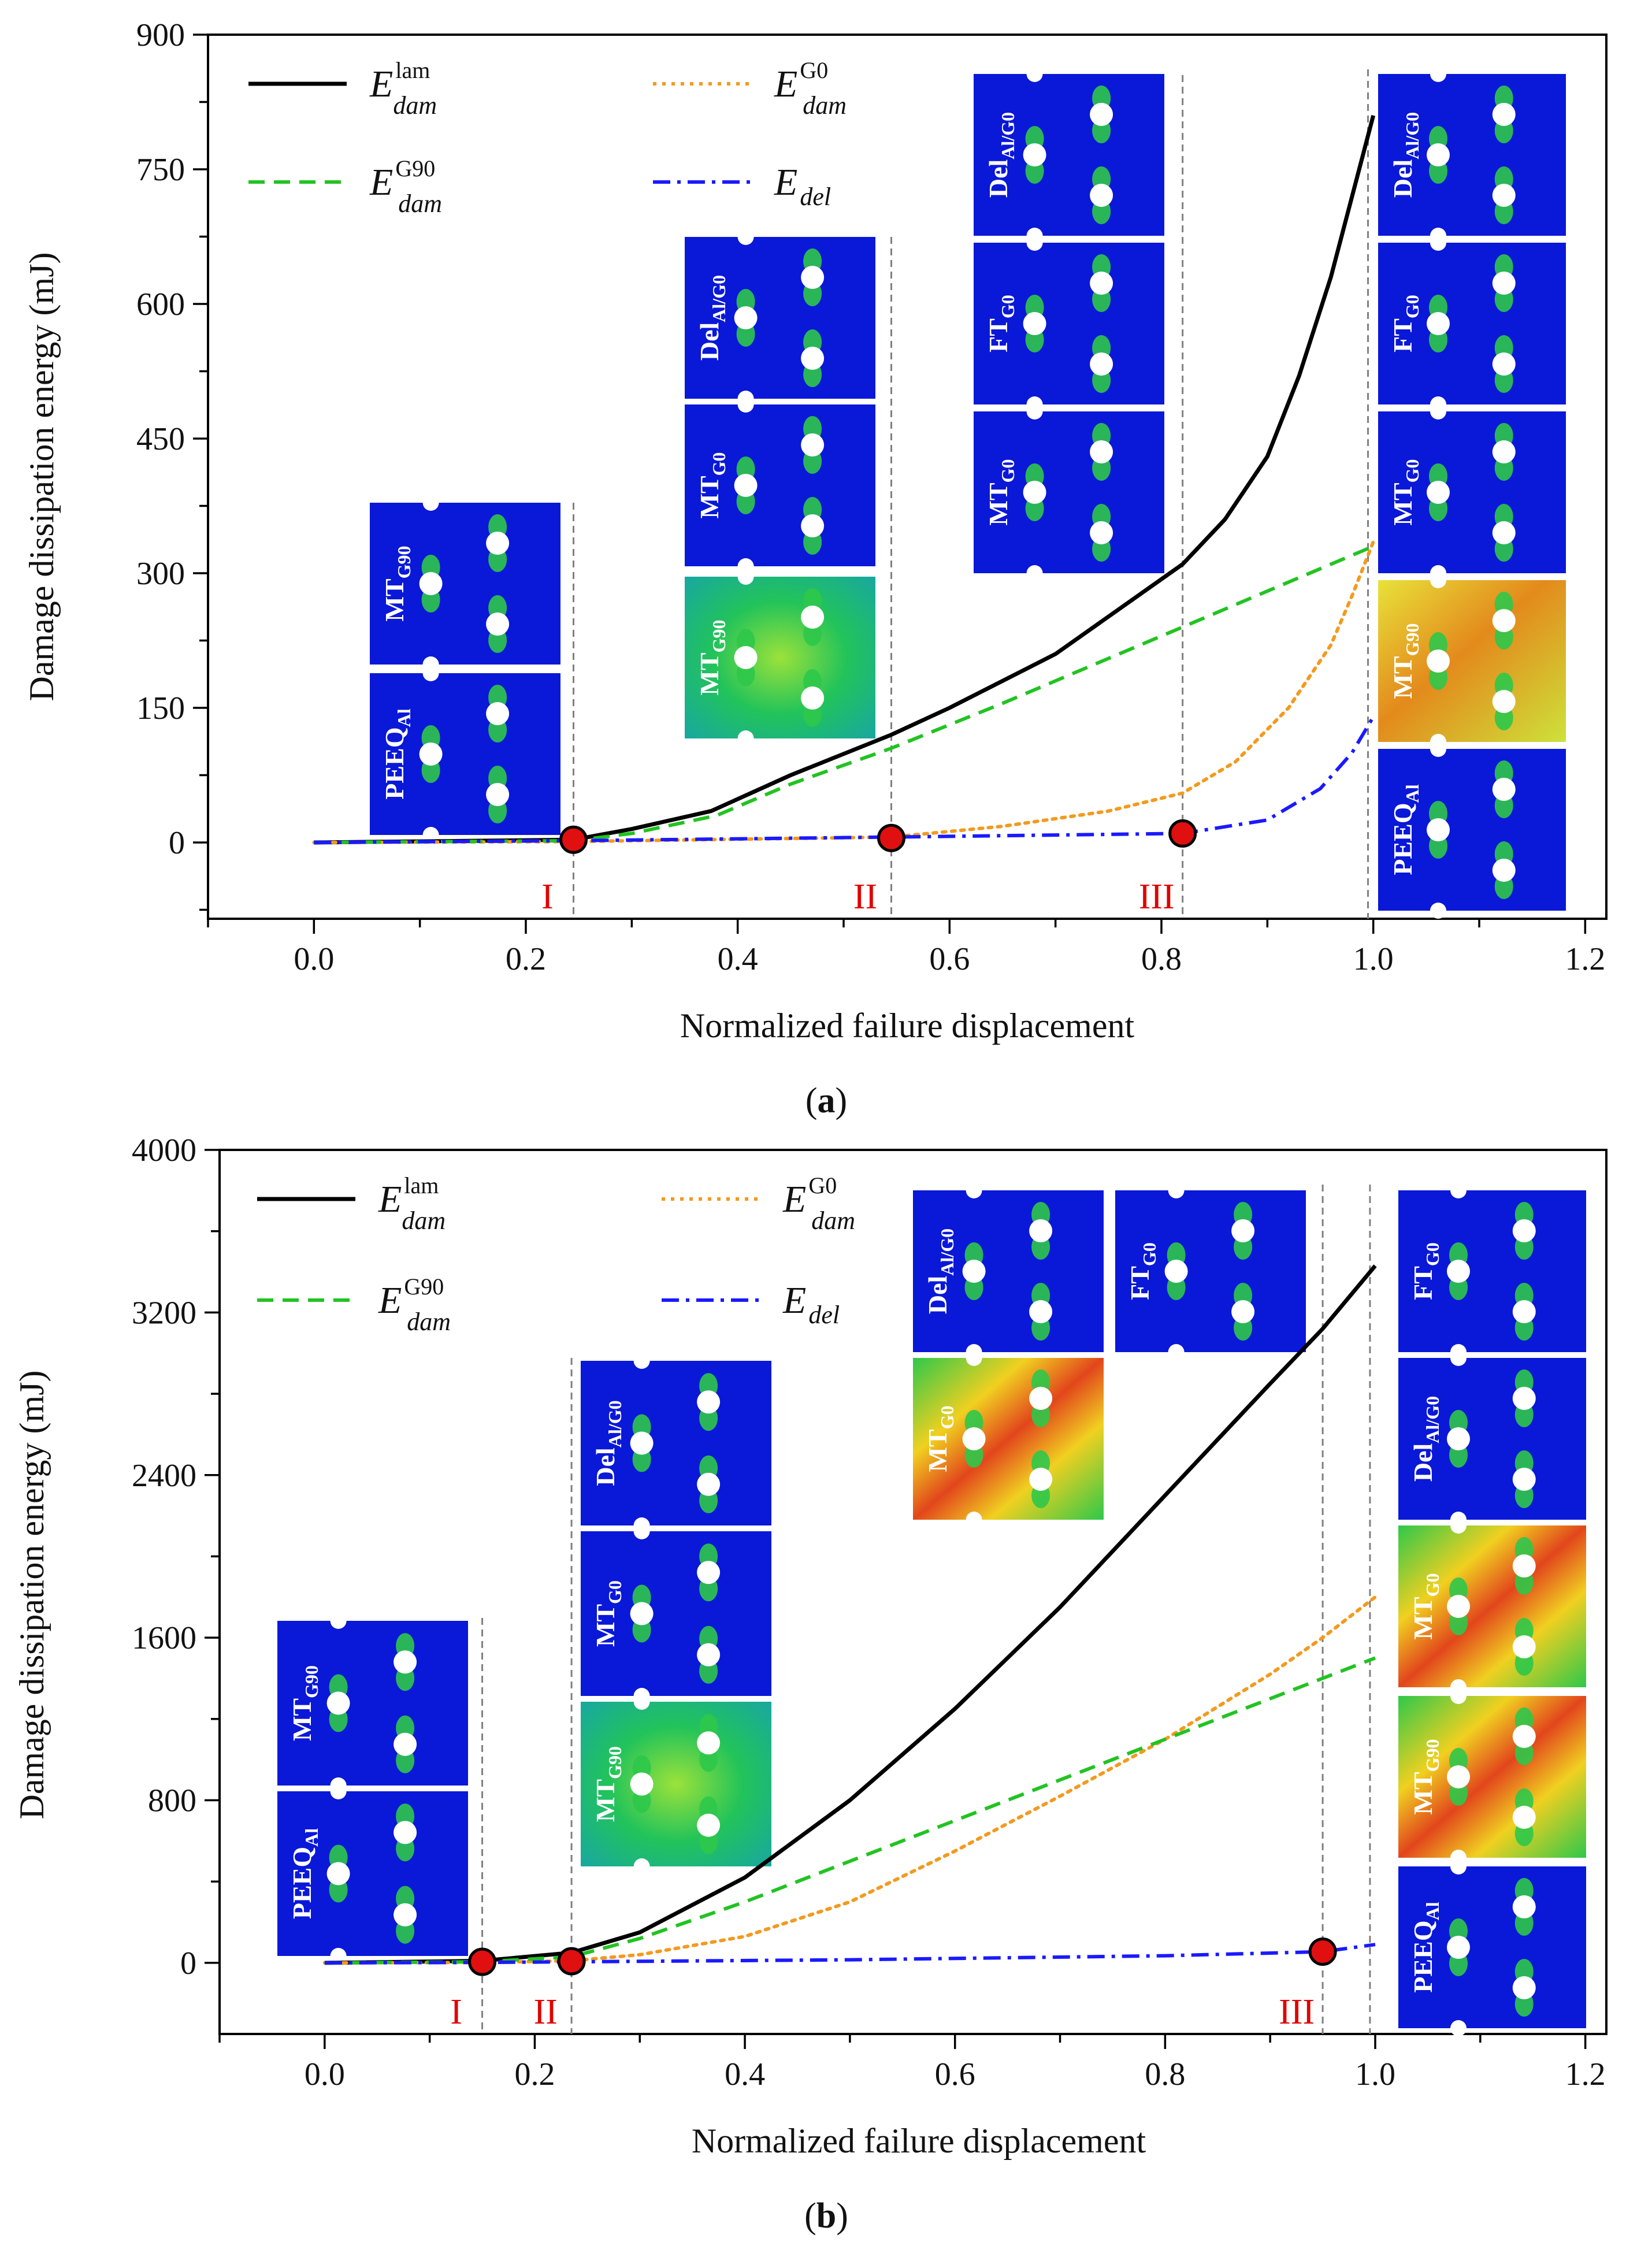 The width and height of the screenshot is (1652, 2242). I want to click on b-inset-12-label: PEEQAl, so click(1426, 1947).